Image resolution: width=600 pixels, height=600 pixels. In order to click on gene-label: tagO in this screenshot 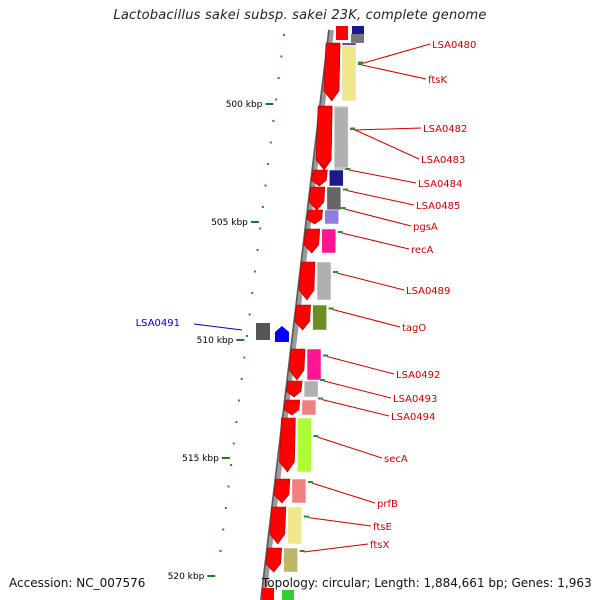, I will do `click(414, 328)`.